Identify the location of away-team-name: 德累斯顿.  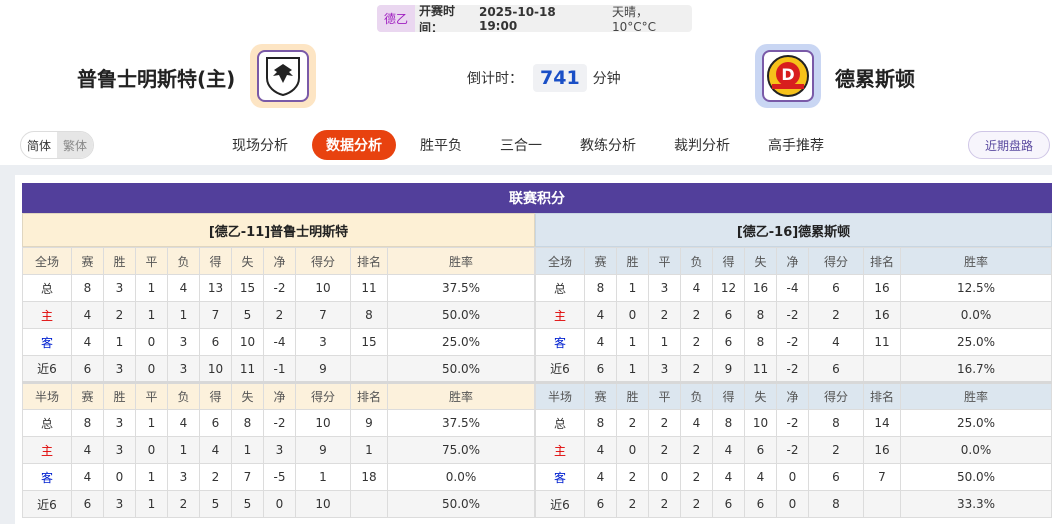
(875, 79).